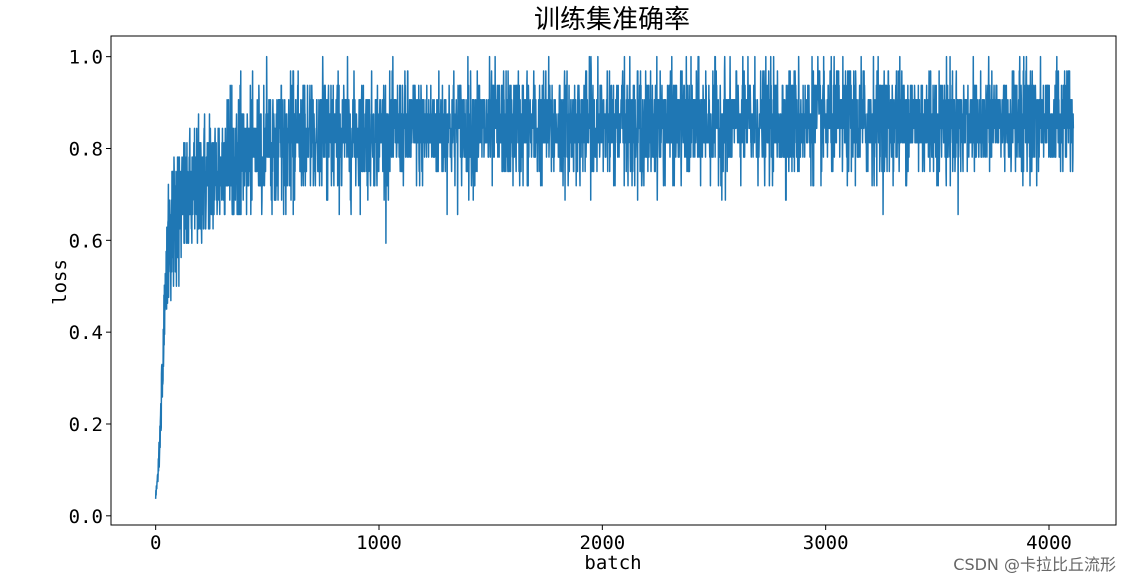 This screenshot has height=583, width=1131. I want to click on x-axis-ticks: 0 1000 2000 3000 4000, so click(611, 539).